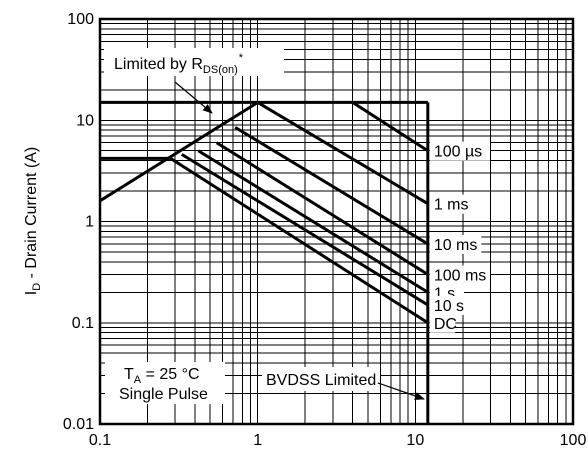 This screenshot has width=588, height=451. Describe the element at coordinates (179, 152) in the screenshot. I see `rds-on-limit-line` at that location.